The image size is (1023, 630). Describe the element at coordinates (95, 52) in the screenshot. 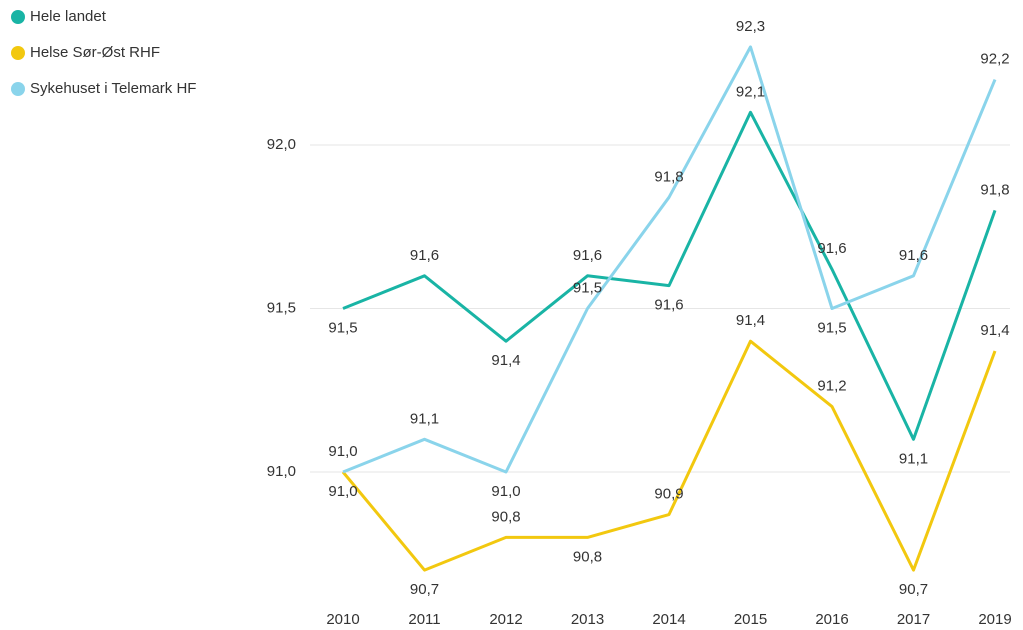

I see `legend-label: Helse Sør-Øst RHF` at that location.